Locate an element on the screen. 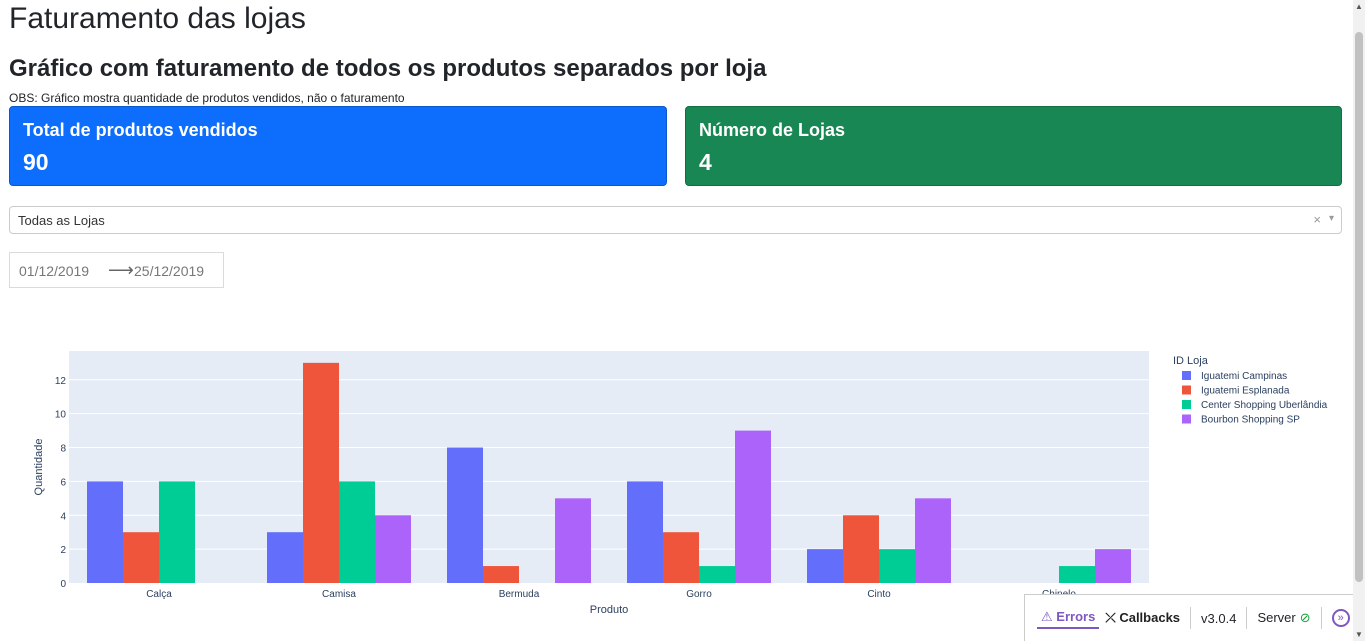  version-label: v3.0.4 is located at coordinates (1219, 618).